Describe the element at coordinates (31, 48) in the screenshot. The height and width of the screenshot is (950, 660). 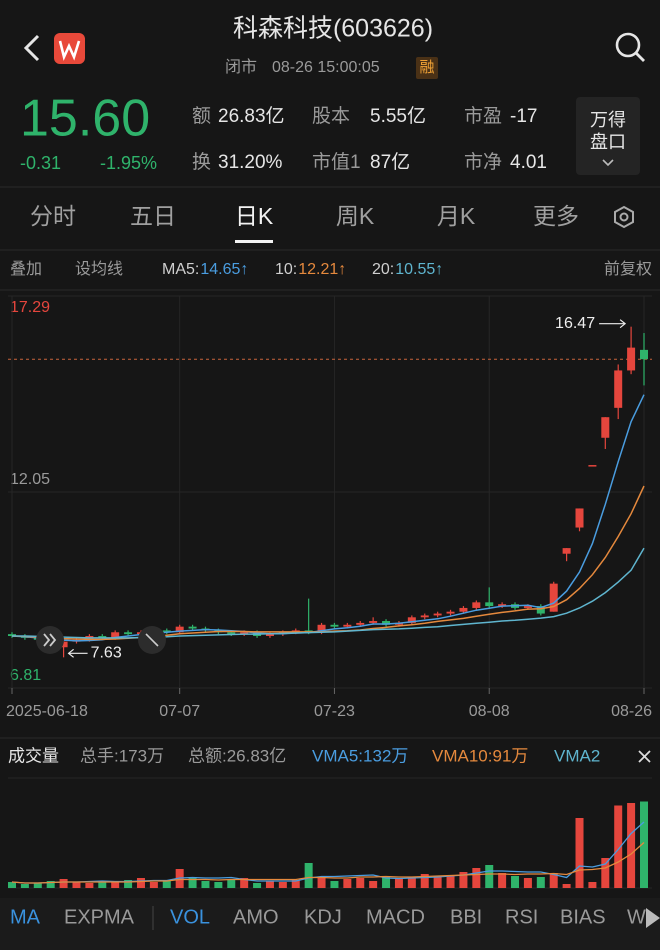
I see `back-button` at that location.